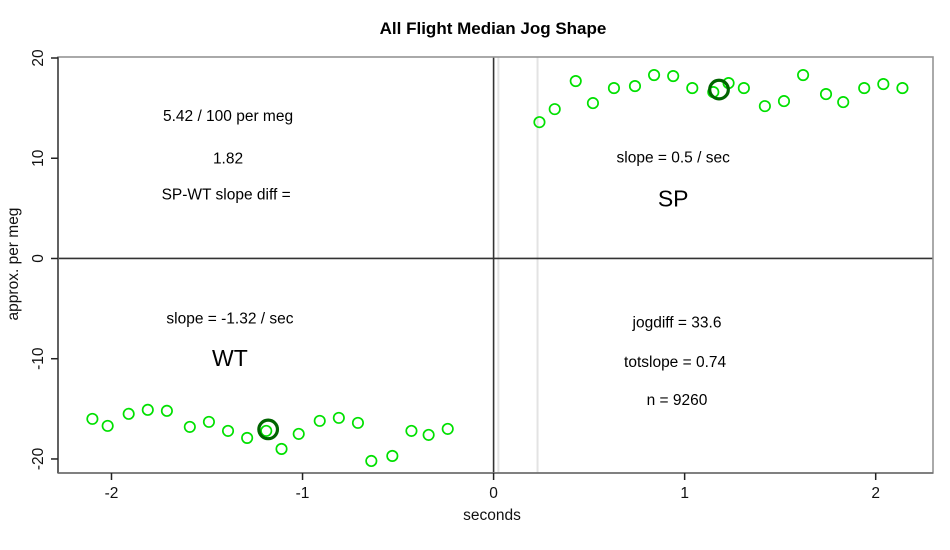 The image size is (950, 550). I want to click on y-tick-label: 10, so click(38, 158).